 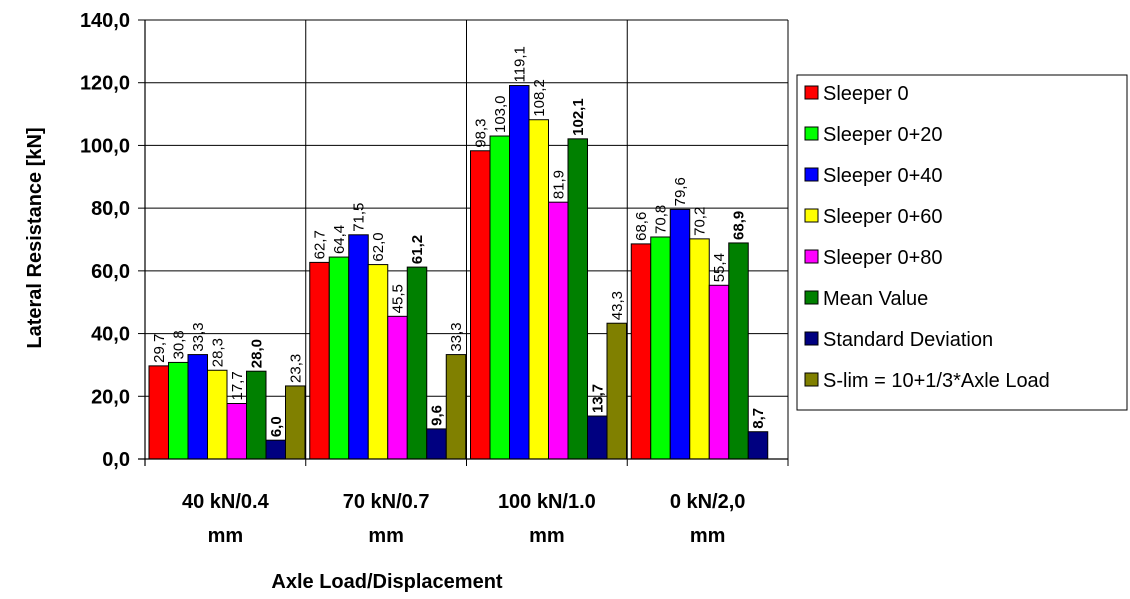 What do you see at coordinates (539, 98) in the screenshot?
I see `data-label: 108,2` at bounding box center [539, 98].